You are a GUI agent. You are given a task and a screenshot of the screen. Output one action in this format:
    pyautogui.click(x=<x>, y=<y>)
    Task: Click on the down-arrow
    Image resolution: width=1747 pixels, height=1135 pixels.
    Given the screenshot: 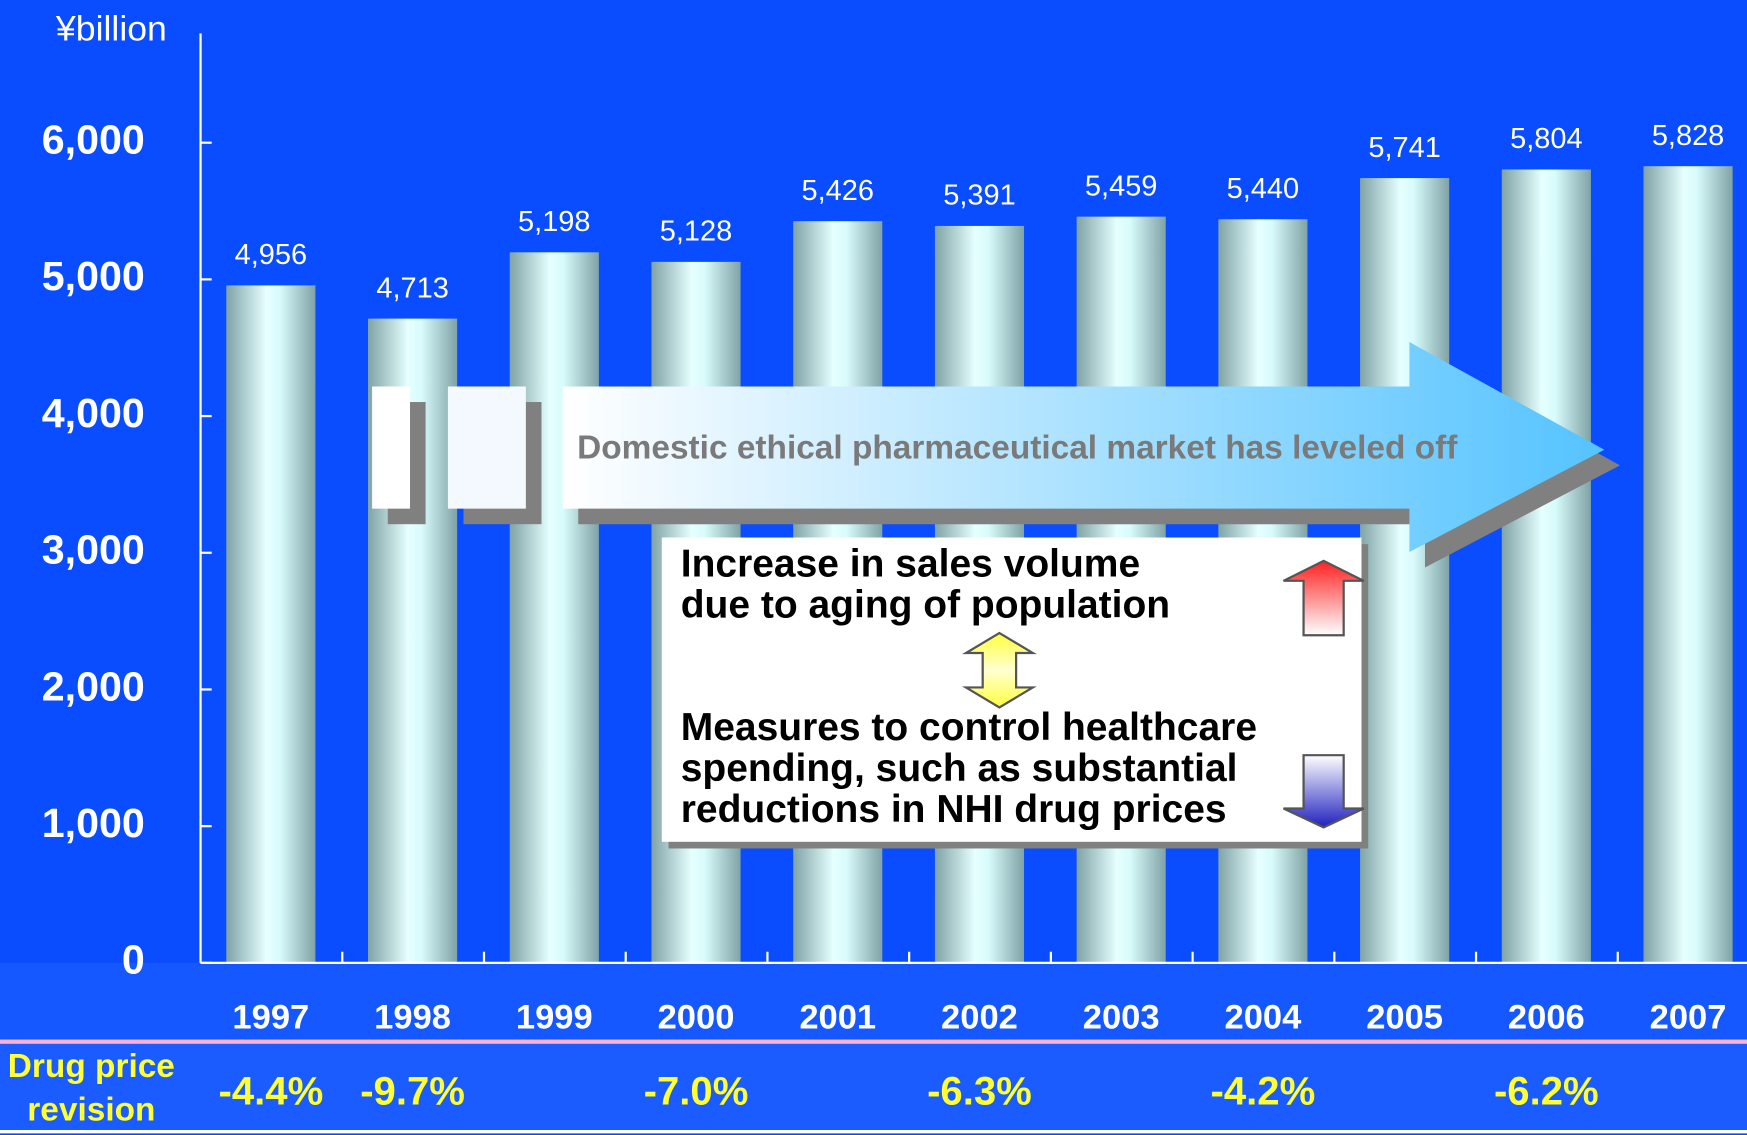 What is the action you would take?
    pyautogui.click(x=1324, y=791)
    